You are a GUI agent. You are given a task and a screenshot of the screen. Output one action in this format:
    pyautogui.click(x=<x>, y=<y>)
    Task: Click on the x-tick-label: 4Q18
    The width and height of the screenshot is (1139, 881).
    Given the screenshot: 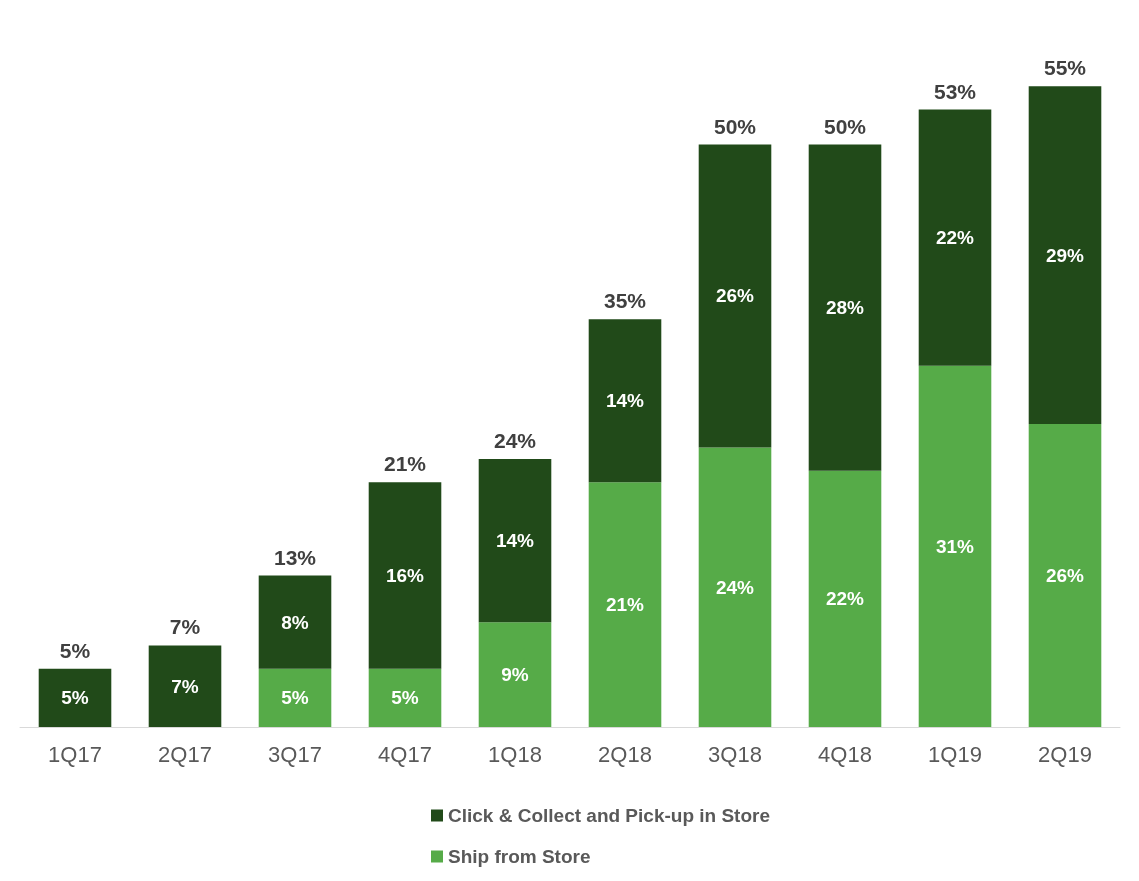 What is the action you would take?
    pyautogui.click(x=845, y=754)
    